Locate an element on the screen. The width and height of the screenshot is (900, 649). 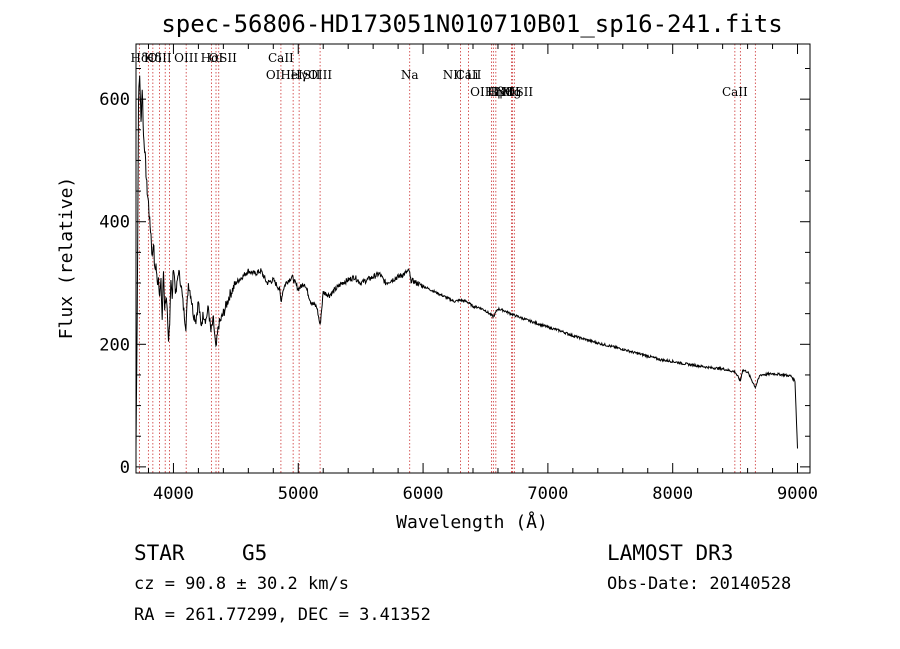
spectral-line-label: G is located at coordinates (494, 92).